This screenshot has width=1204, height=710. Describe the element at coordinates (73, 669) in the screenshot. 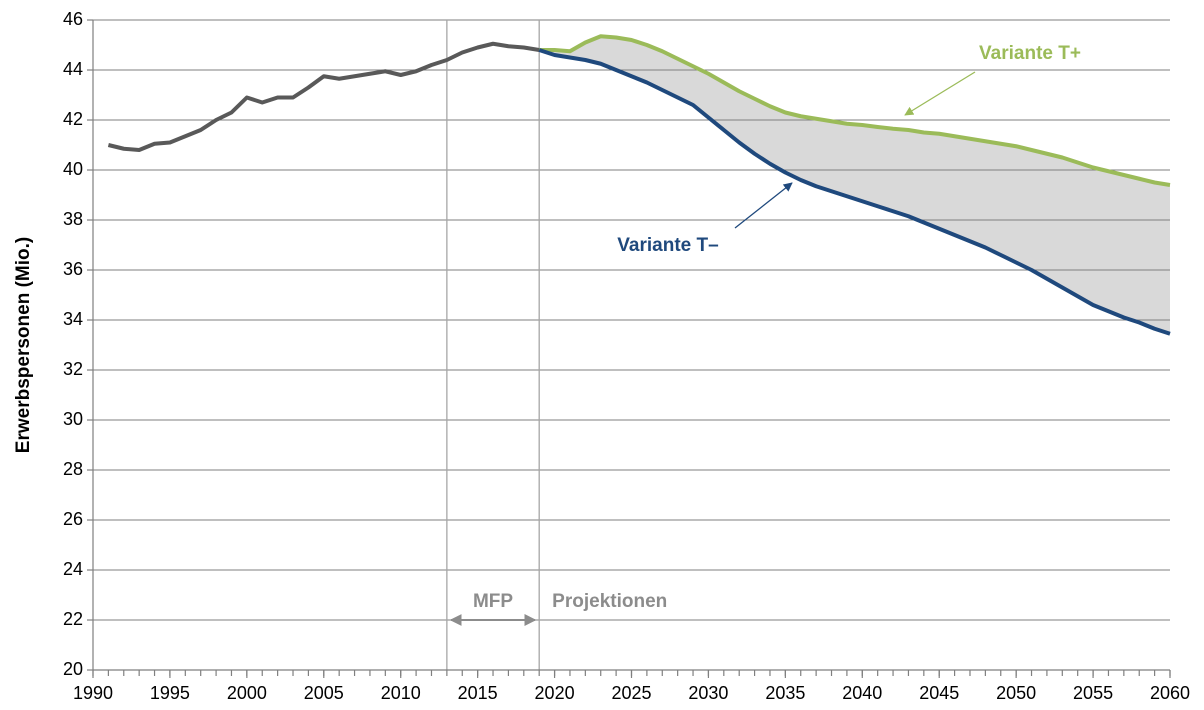

I see `y-tick-label: 20` at that location.